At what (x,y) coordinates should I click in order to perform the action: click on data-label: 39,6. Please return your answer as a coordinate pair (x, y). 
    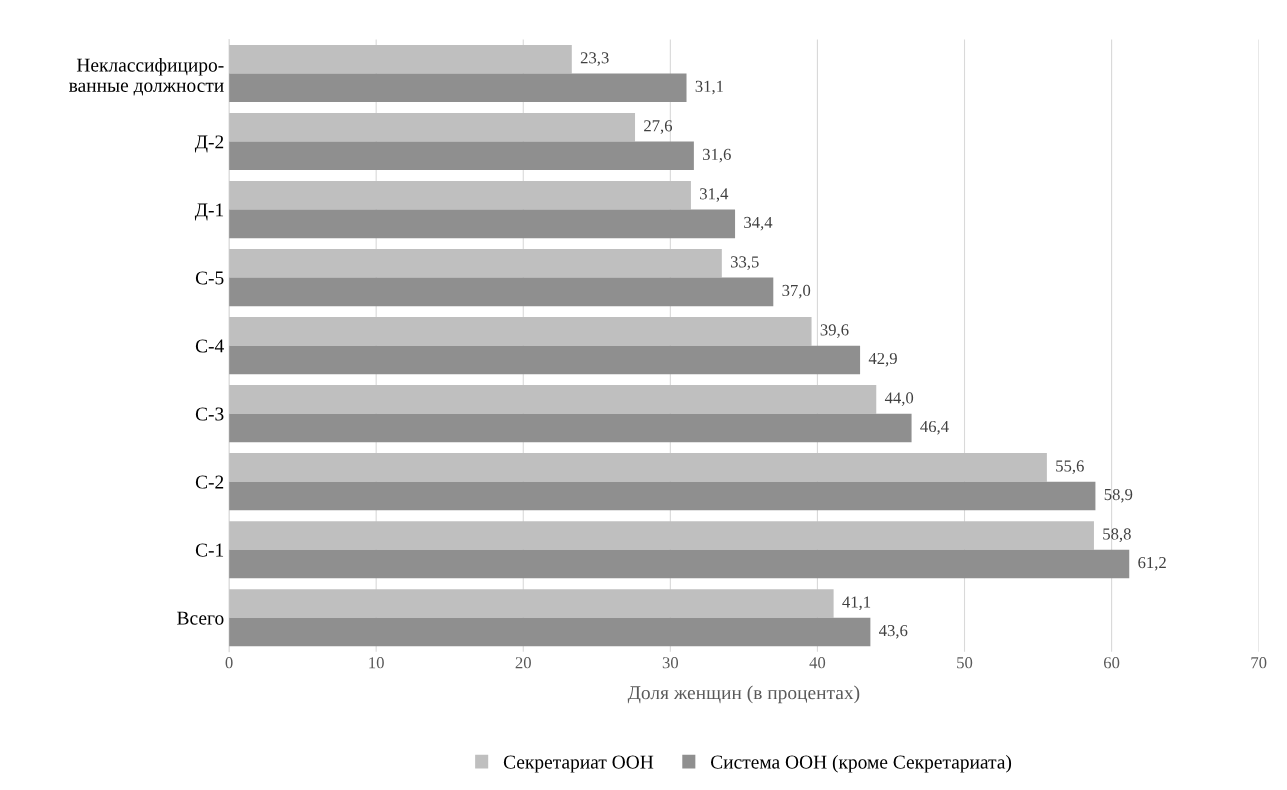
    Looking at the image, I should click on (834, 331).